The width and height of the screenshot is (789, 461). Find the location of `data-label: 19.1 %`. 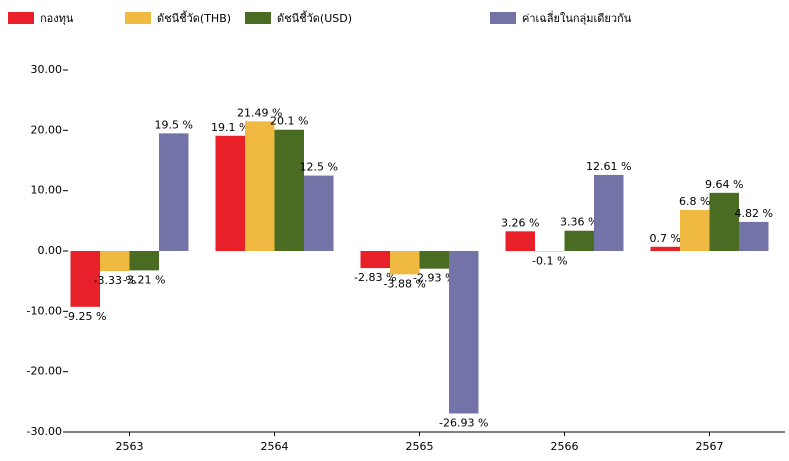

data-label: 19.1 % is located at coordinates (230, 127).